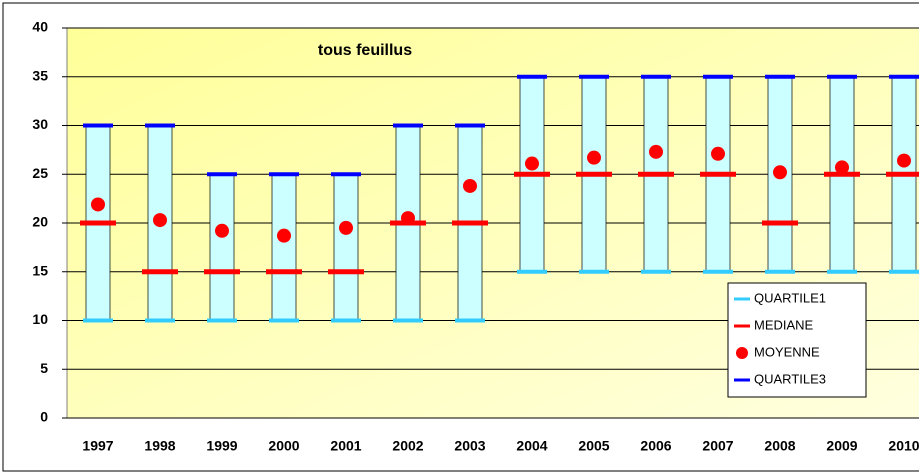  What do you see at coordinates (283, 446) in the screenshot?
I see `x-tick-label: 2000` at bounding box center [283, 446].